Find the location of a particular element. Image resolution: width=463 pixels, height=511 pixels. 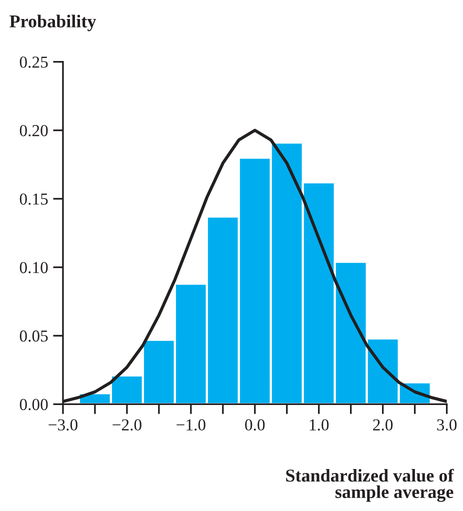

x-axis-title: Standardized value of sample average is located at coordinates (370, 485).